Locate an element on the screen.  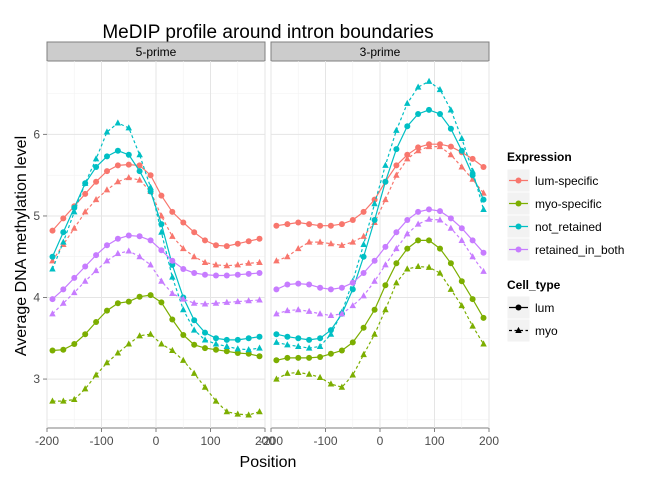
x-tick-label: 0 is located at coordinates (380, 441).